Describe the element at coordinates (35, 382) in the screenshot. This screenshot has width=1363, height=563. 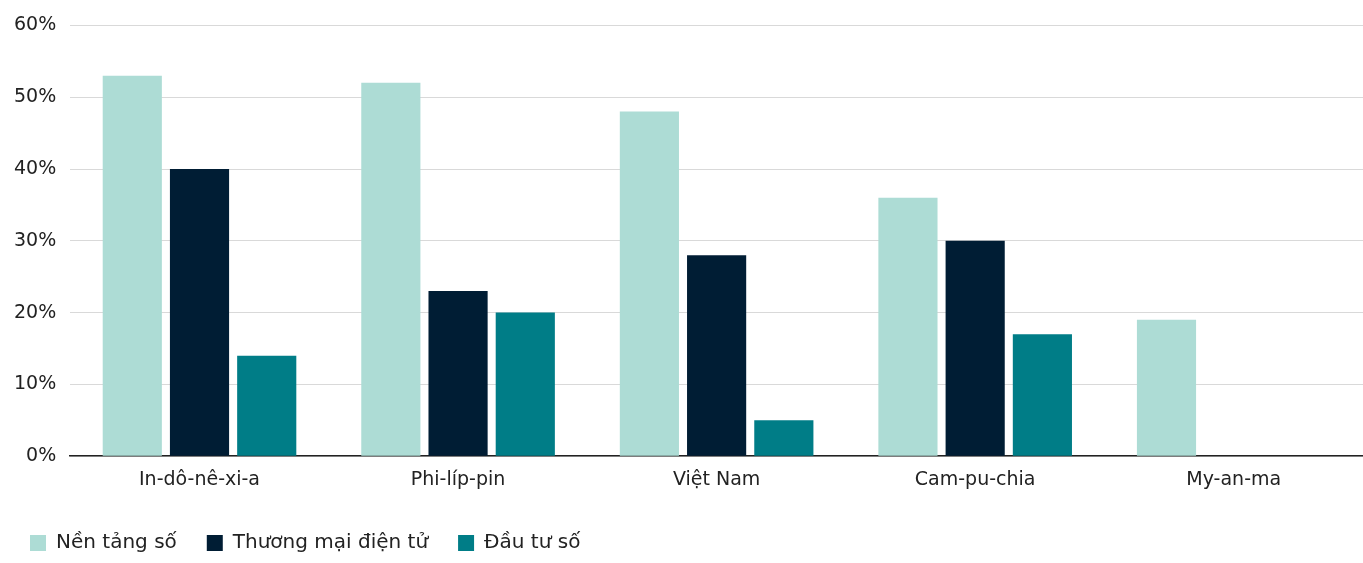
I see `y-tick-label: 10%` at that location.